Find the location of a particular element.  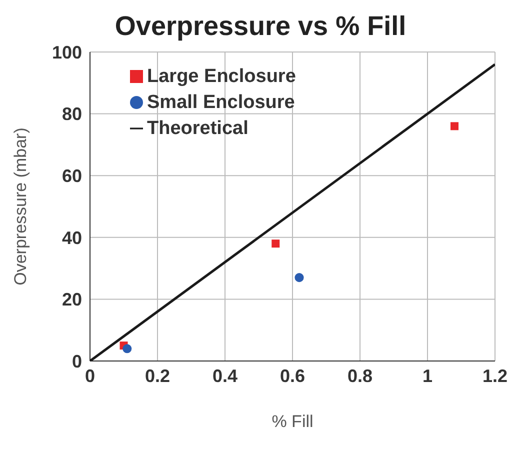

x-tick-label: 0.2 is located at coordinates (157, 376).